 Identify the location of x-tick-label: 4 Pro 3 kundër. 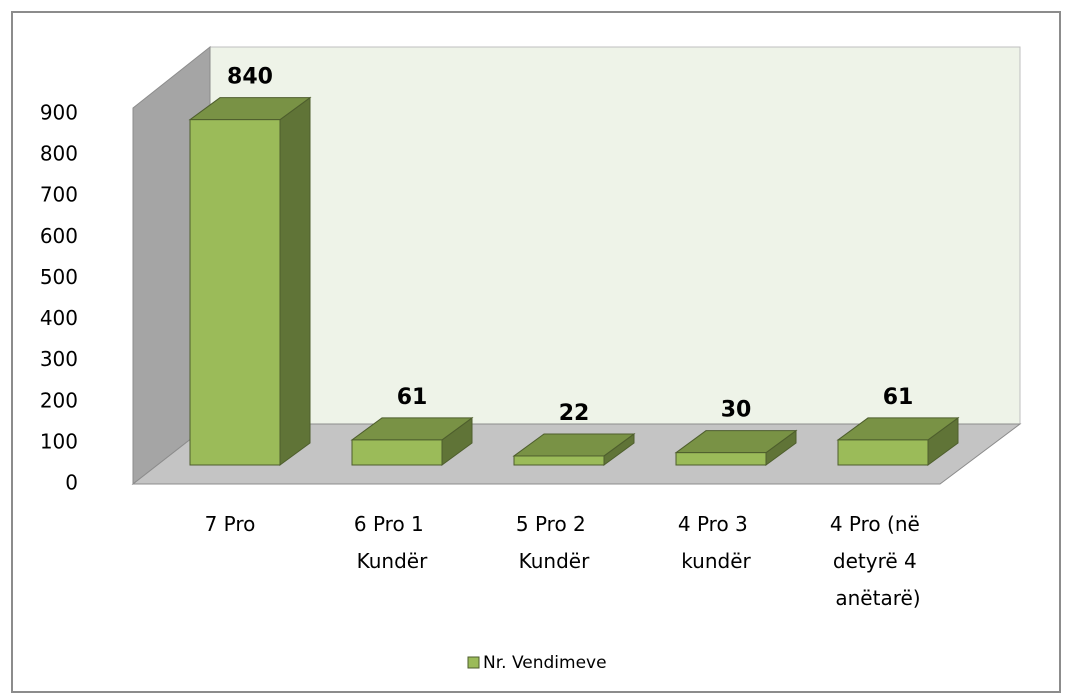
(716, 542).